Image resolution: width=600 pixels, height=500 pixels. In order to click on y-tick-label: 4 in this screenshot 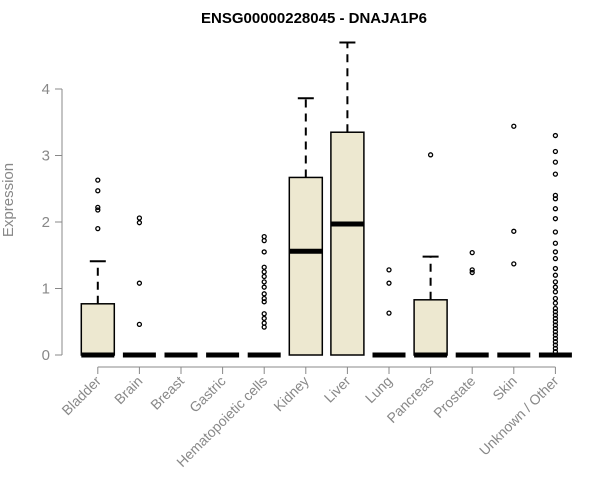, I will do `click(46, 89)`.